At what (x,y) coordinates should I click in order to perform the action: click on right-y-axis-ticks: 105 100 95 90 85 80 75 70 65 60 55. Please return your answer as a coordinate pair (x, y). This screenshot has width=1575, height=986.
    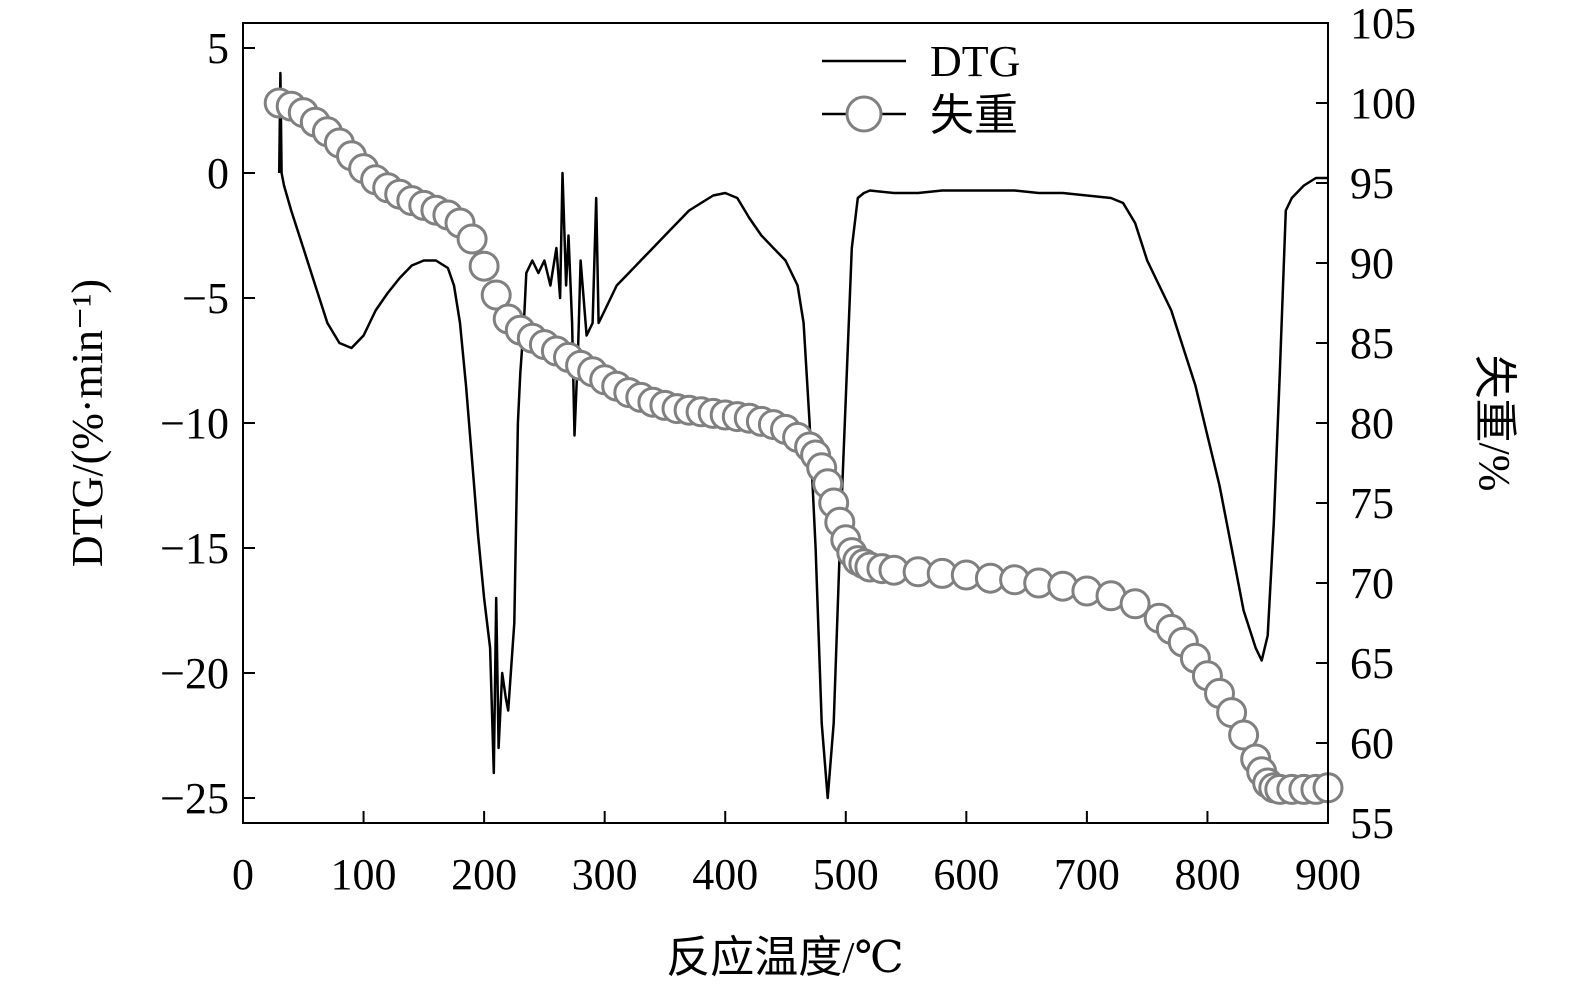
    Looking at the image, I should click on (1366, 424).